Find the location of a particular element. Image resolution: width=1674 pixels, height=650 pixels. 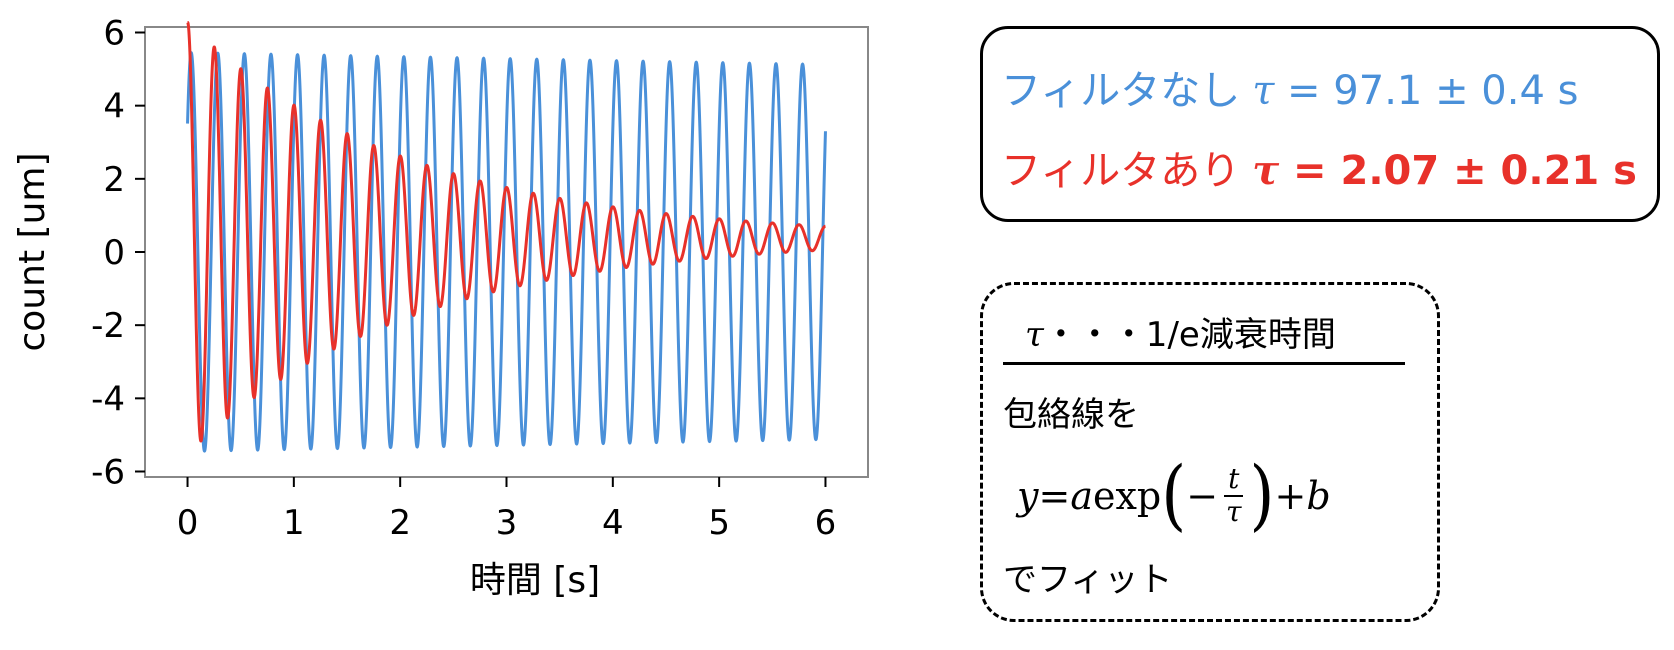

y-tick-label: -4 is located at coordinates (108, 399).